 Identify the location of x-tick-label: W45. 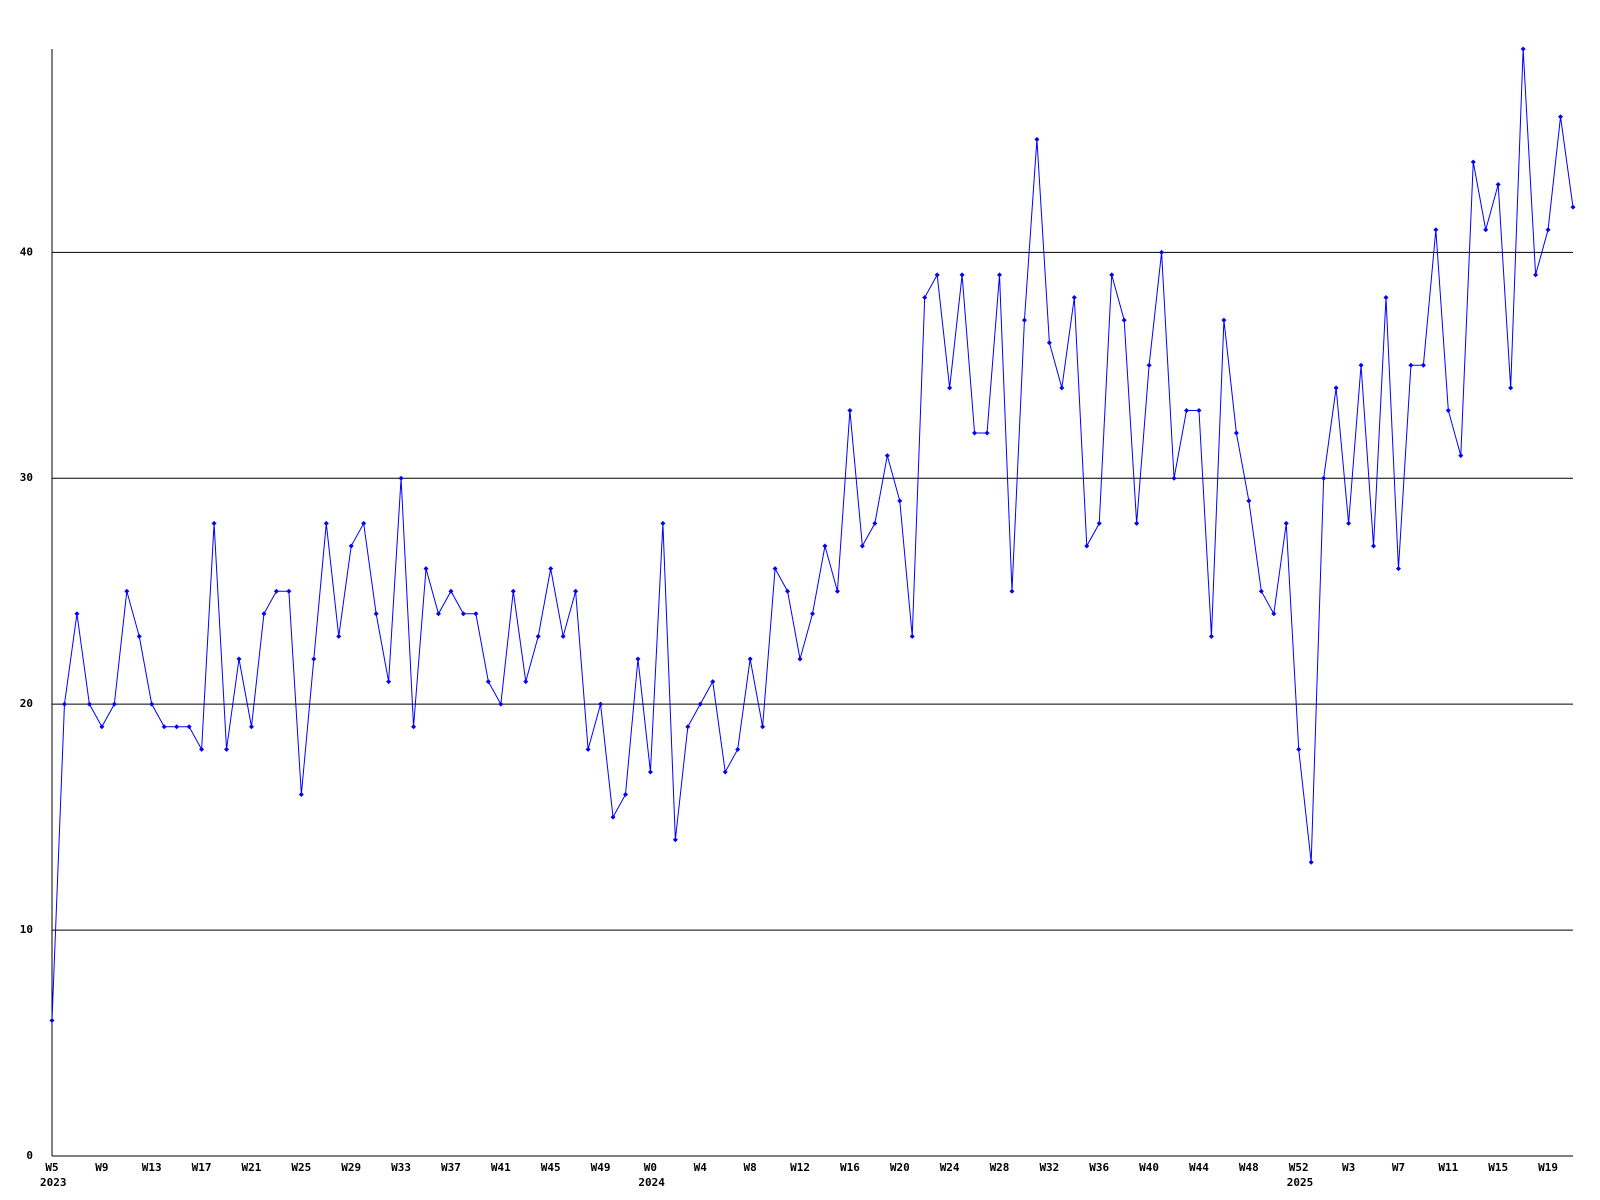
(551, 1167).